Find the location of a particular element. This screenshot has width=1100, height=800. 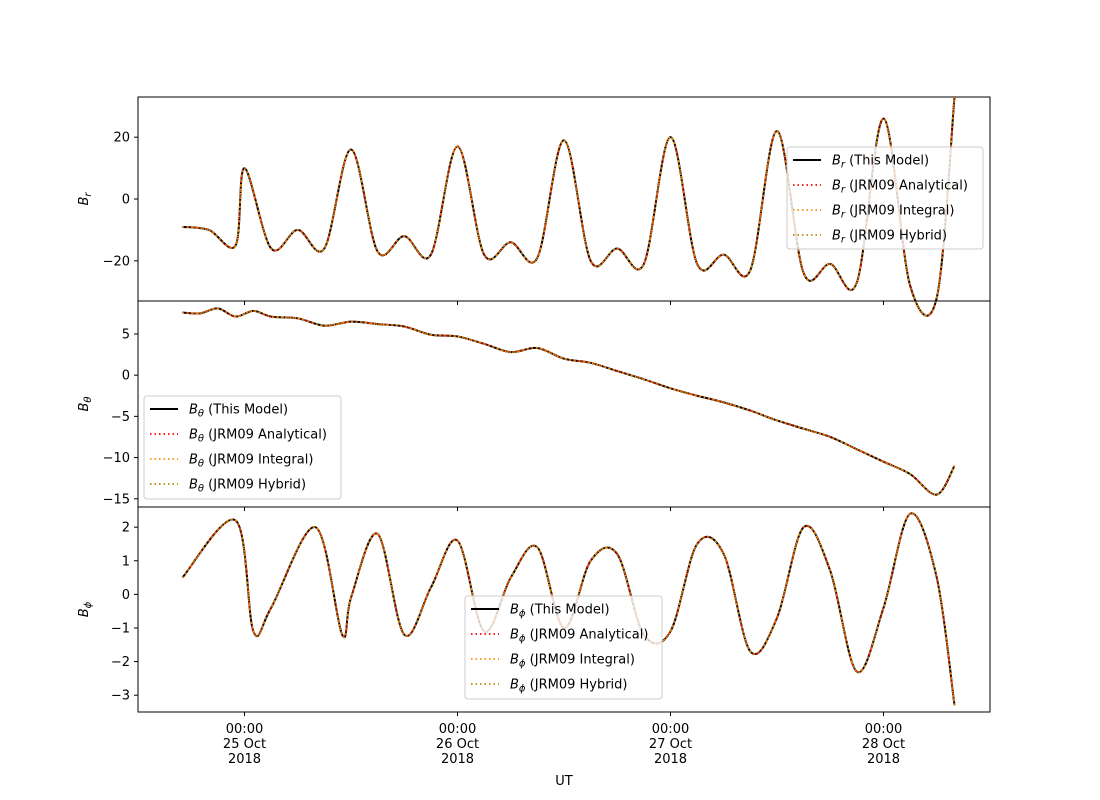

y-axis-label: Bθ is located at coordinates (85, 403).